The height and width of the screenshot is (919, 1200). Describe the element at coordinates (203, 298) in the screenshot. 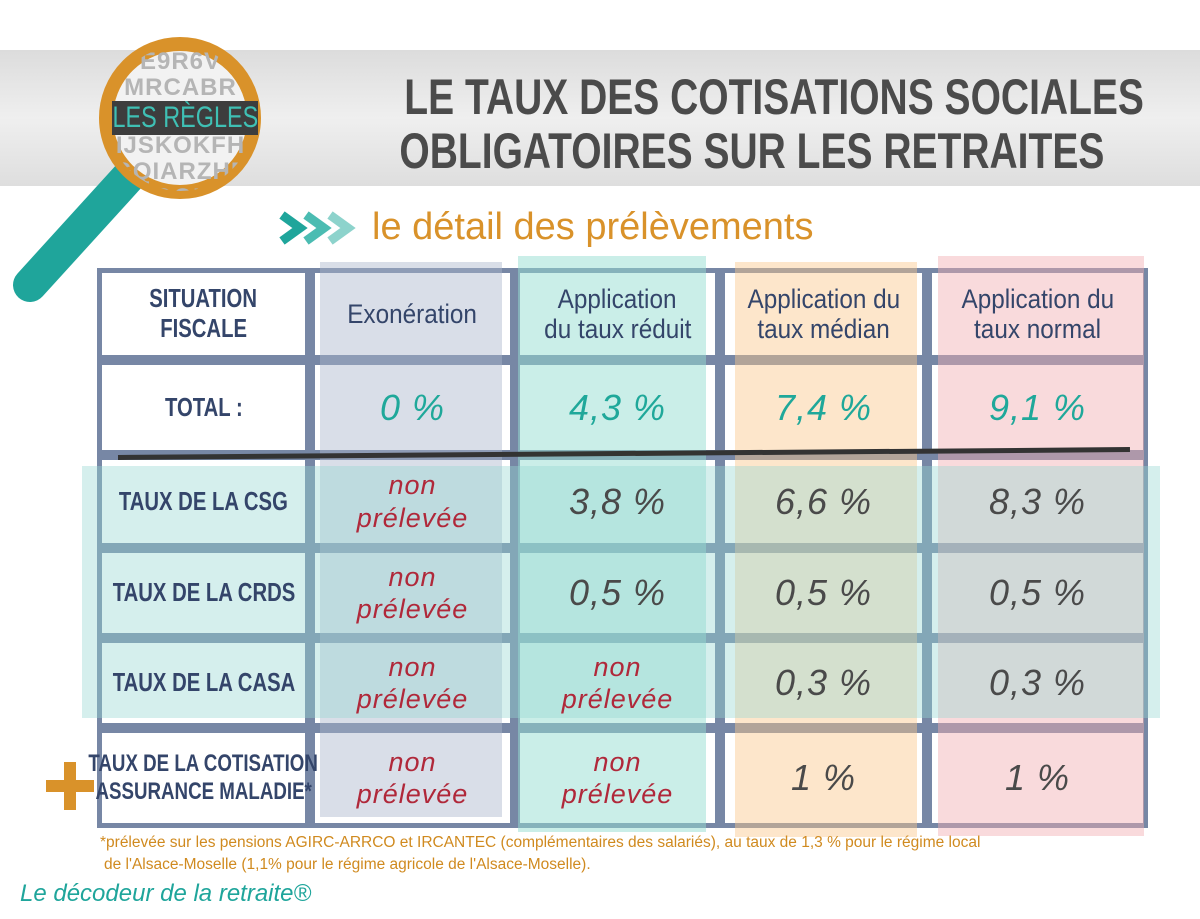

I see `column-header-line: SITUATION` at that location.